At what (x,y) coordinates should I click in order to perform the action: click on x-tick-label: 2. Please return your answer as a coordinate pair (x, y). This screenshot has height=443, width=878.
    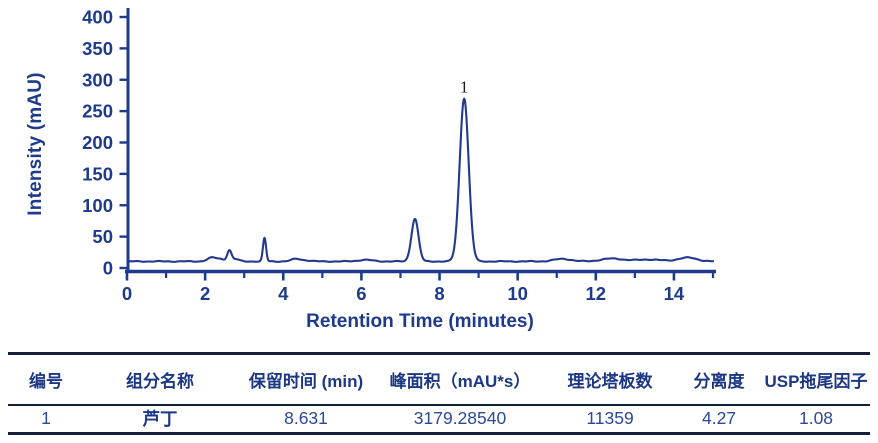
    Looking at the image, I should click on (205, 293).